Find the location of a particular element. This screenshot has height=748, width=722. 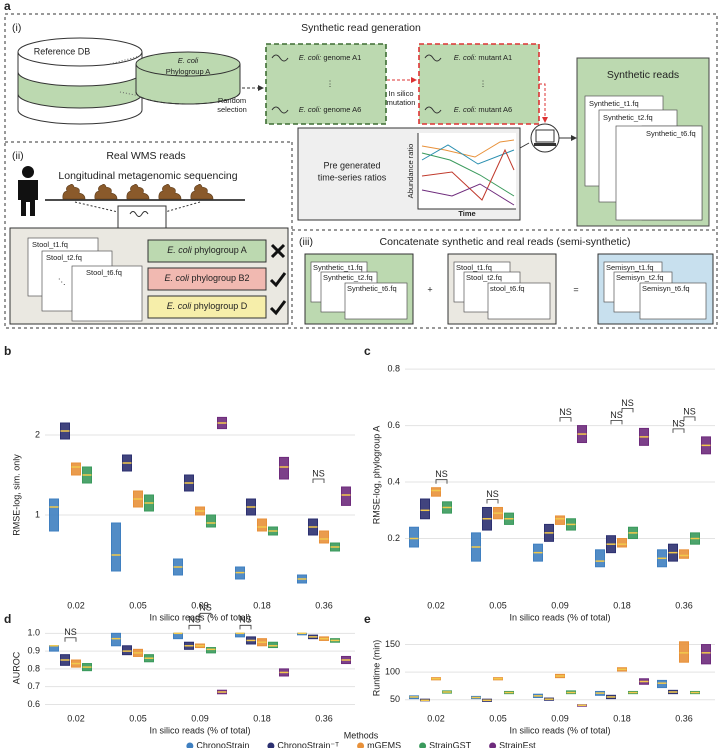

svg-text: E. coli phylogroup B2 is located at coordinates (206, 278).